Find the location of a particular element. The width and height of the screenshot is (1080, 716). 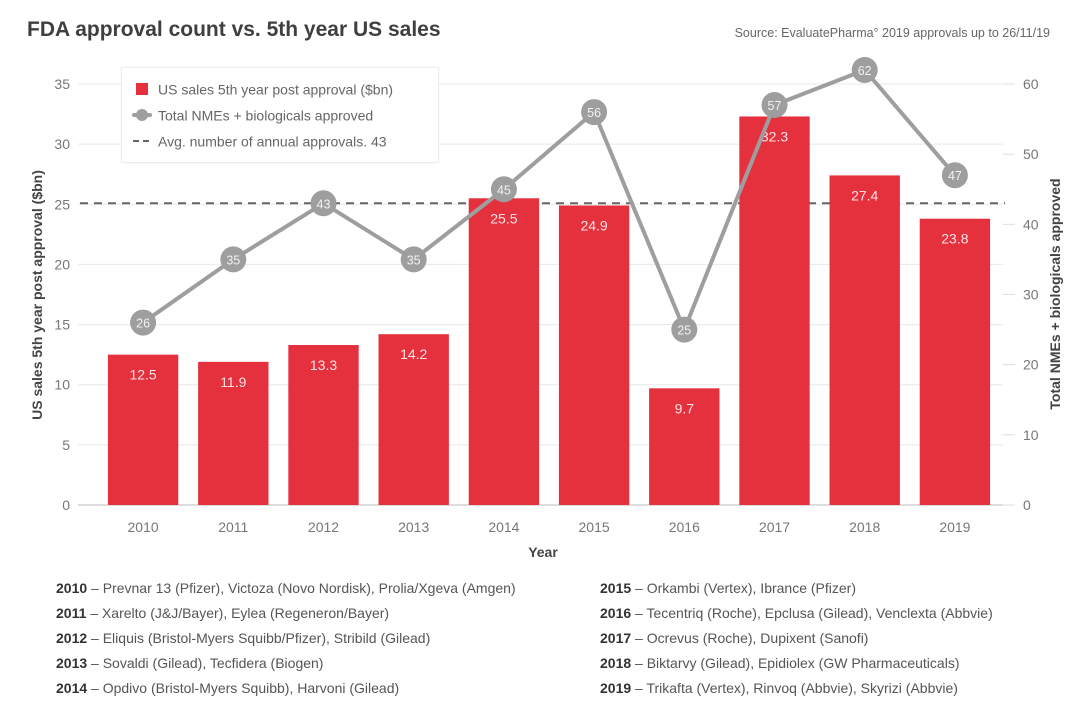

bar-2018 is located at coordinates (864, 340).